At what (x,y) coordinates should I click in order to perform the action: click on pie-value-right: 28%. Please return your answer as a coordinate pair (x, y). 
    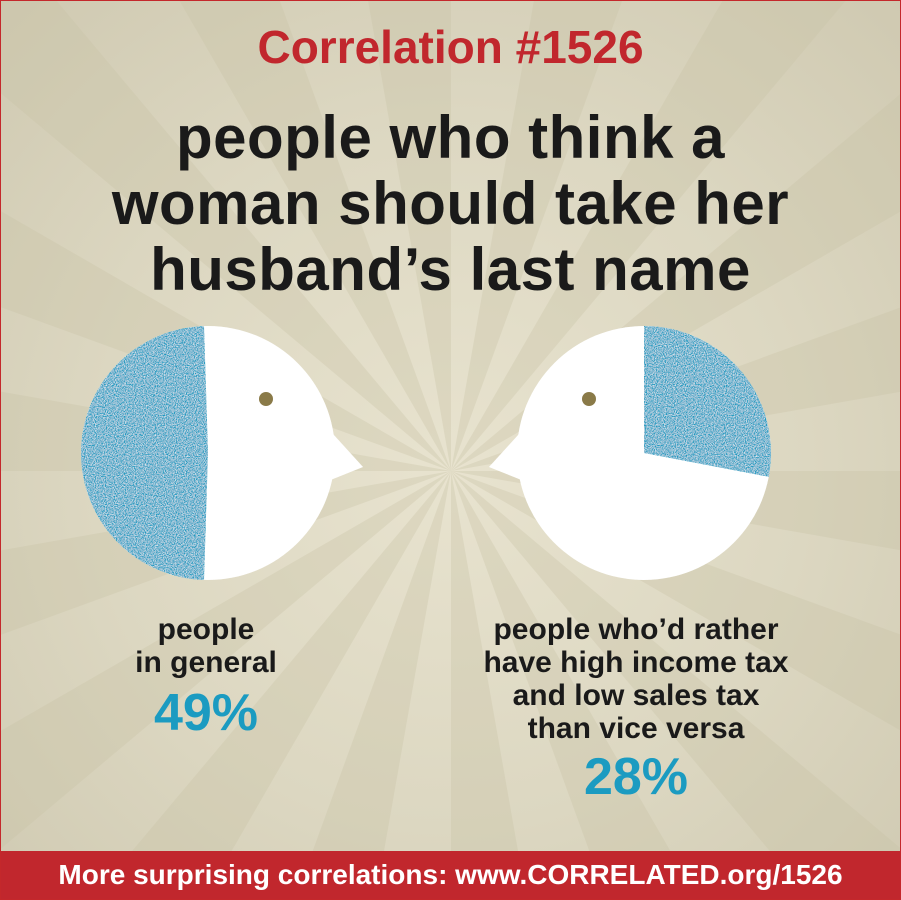
    Looking at the image, I should click on (636, 777).